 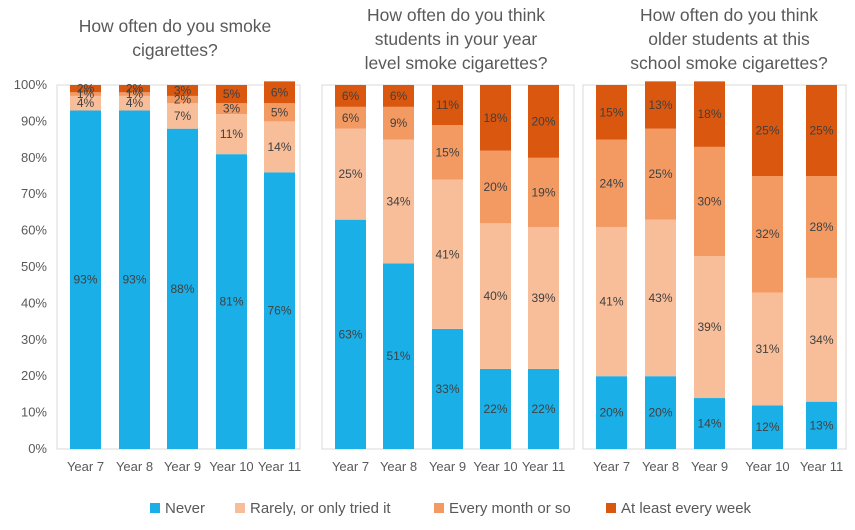 What do you see at coordinates (175, 26) in the screenshot?
I see `panel-title-line: How often do you smoke` at bounding box center [175, 26].